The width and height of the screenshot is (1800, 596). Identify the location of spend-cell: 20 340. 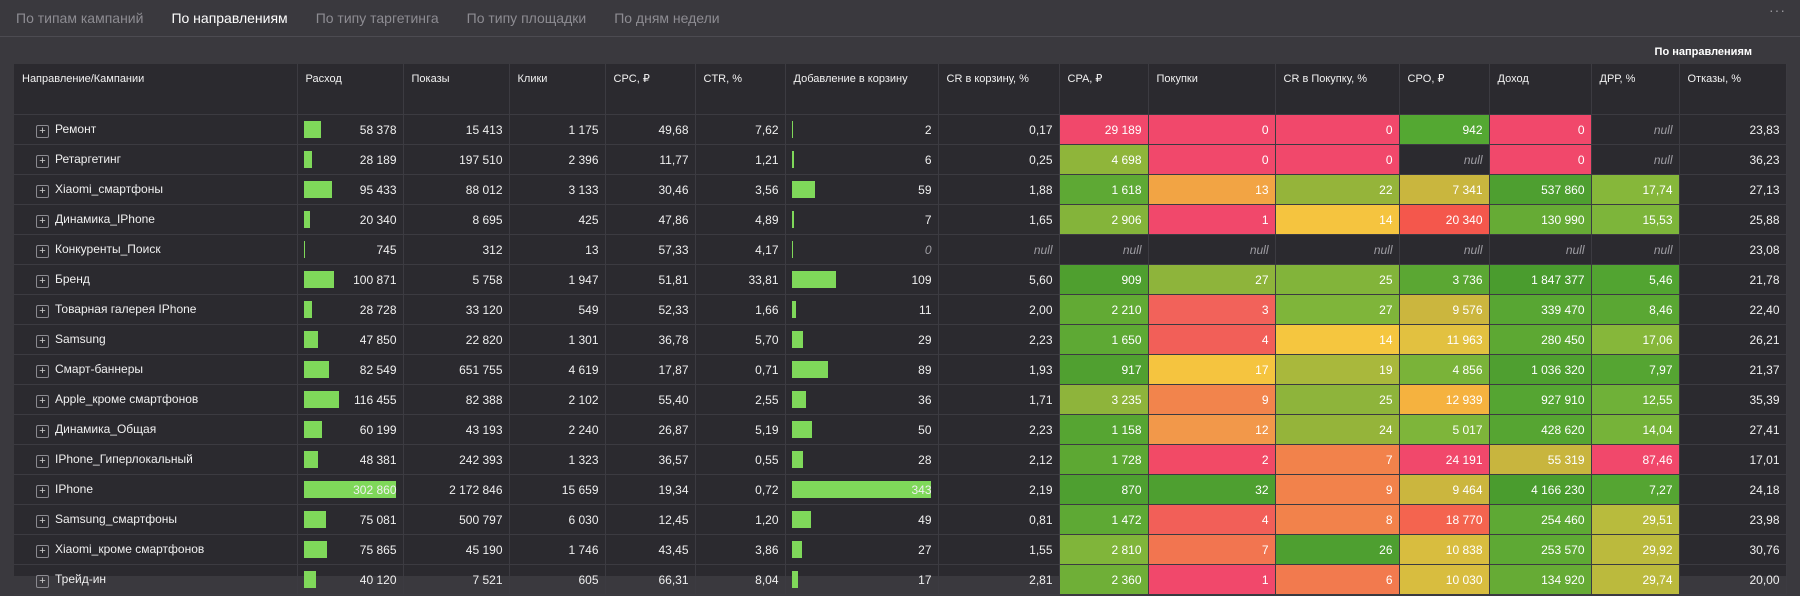
(350, 219).